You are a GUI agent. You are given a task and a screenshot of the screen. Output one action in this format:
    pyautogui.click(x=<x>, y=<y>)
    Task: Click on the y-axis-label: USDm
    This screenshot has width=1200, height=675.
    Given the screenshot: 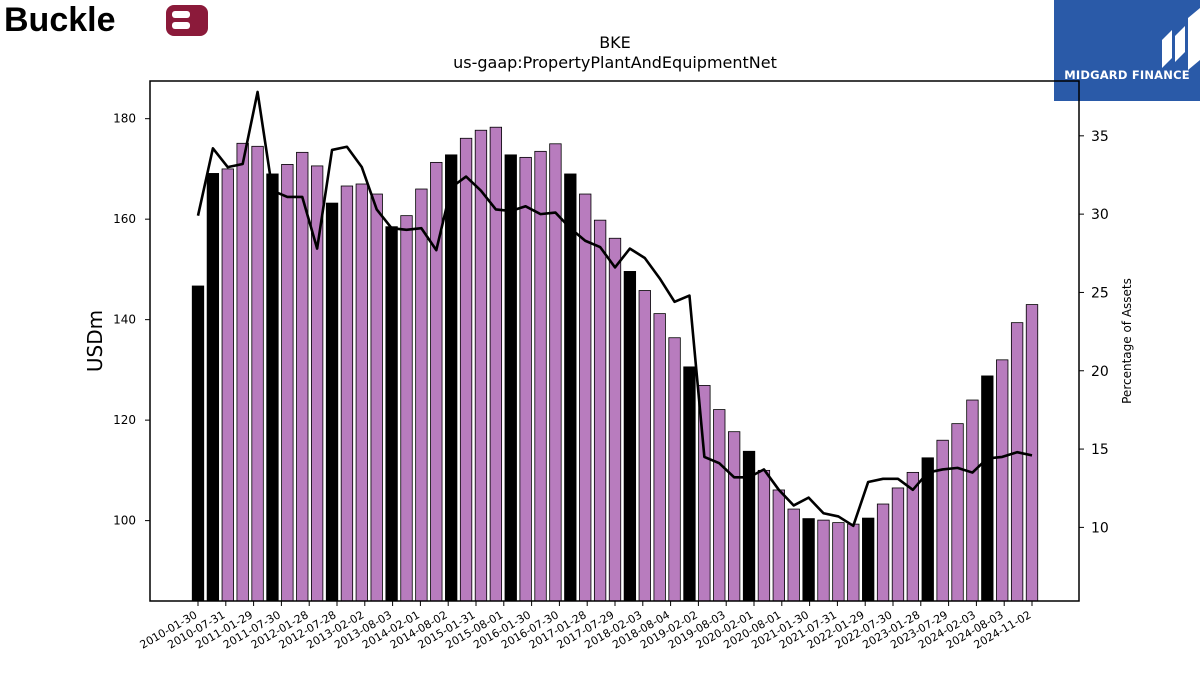 What is the action you would take?
    pyautogui.click(x=95, y=341)
    